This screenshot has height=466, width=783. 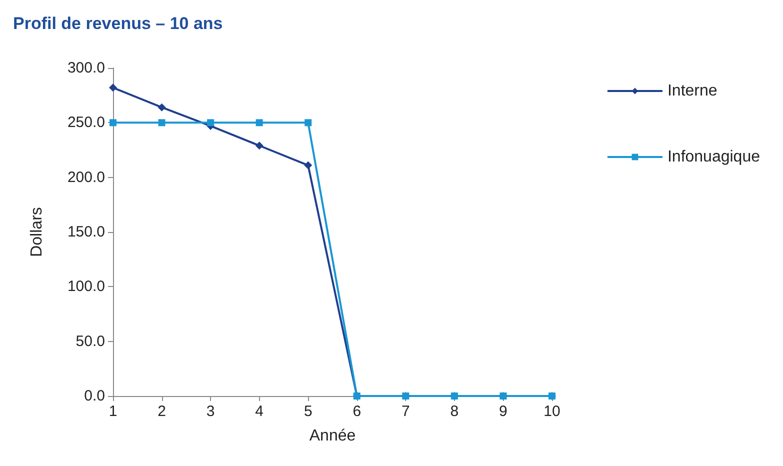 What do you see at coordinates (308, 411) in the screenshot?
I see `x-tick-label: 5` at bounding box center [308, 411].